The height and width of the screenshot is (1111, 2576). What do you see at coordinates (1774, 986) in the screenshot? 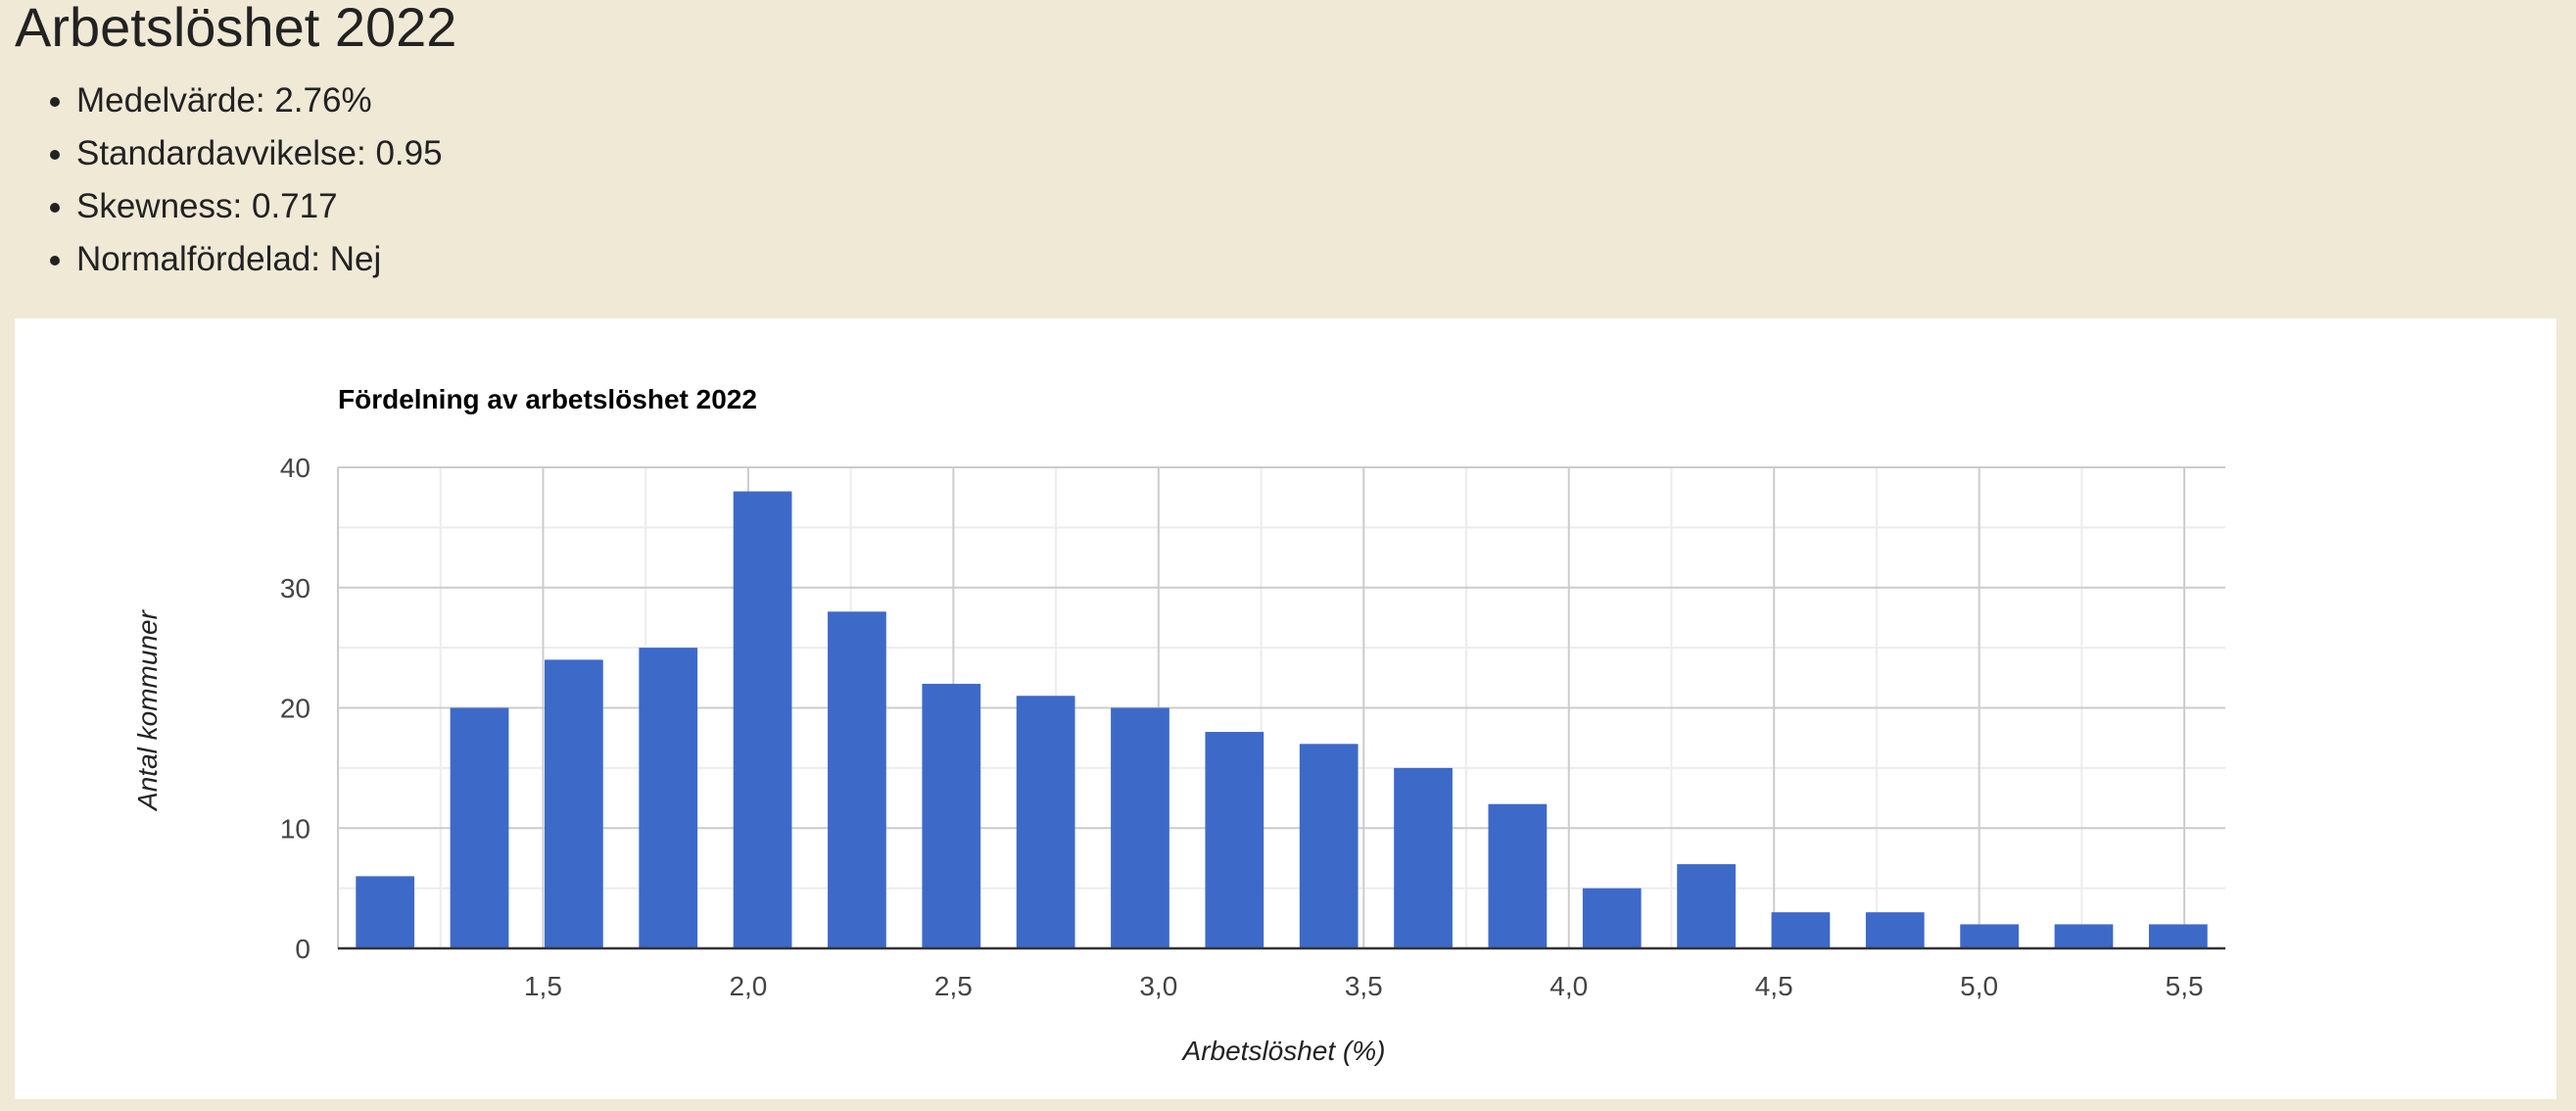
I see `x-tick-label: 4,5` at bounding box center [1774, 986].